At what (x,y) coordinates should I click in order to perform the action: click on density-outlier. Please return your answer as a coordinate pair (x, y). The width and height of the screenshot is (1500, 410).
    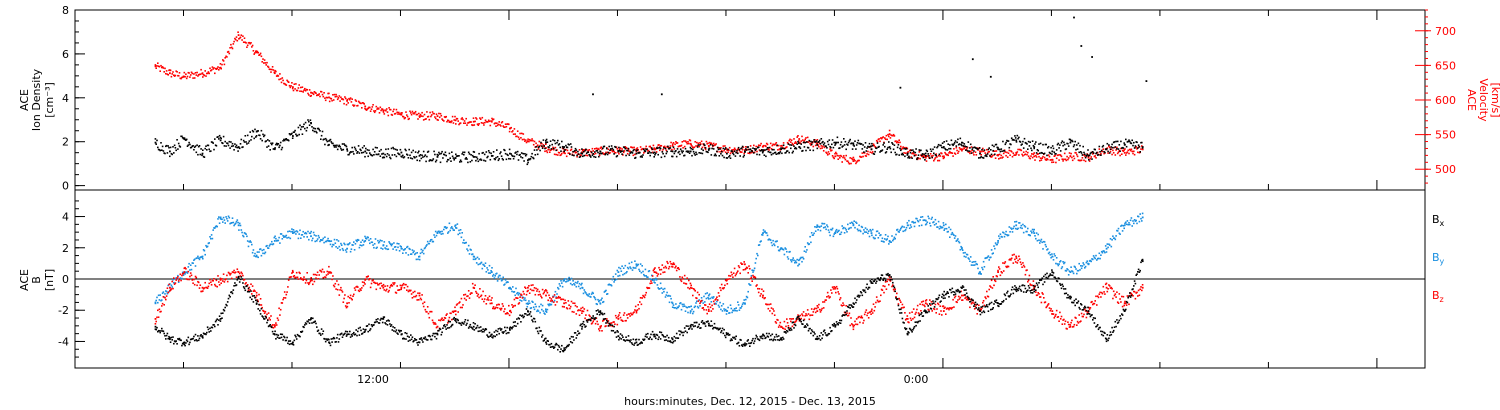
    Looking at the image, I should click on (972, 59).